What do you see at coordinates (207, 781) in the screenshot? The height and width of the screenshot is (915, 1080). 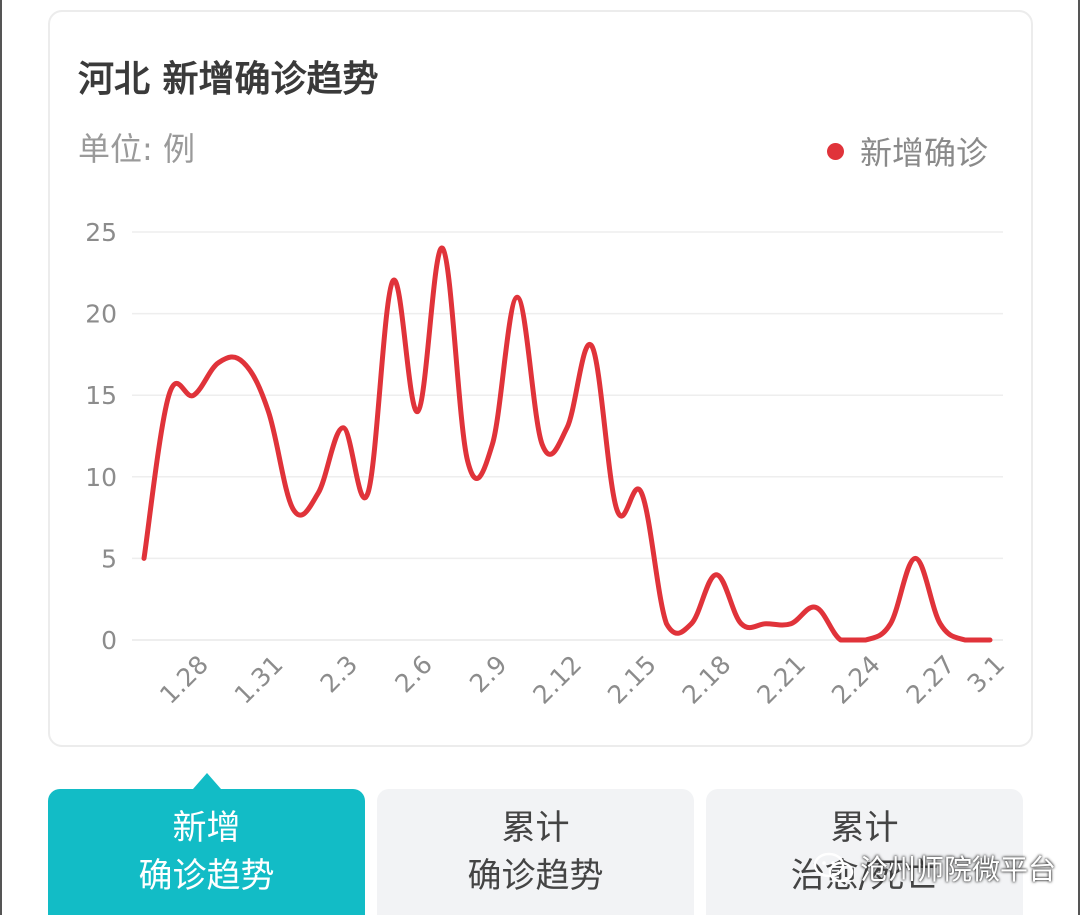 I see `active-tab-pointer` at bounding box center [207, 781].